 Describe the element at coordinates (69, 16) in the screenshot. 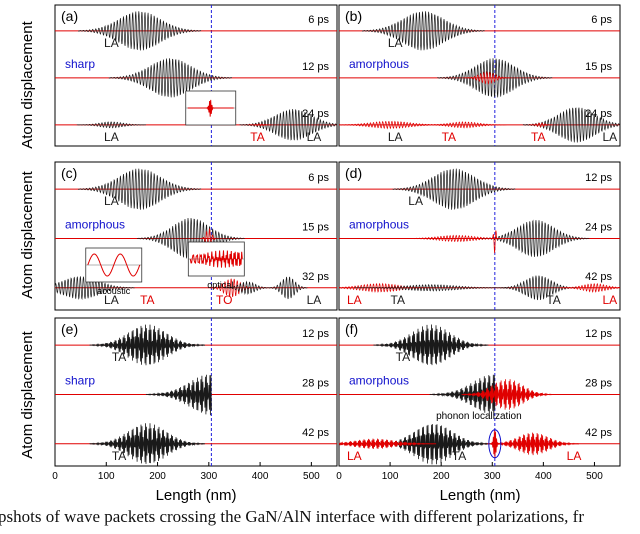

I see `panel-tag: (a)` at that location.